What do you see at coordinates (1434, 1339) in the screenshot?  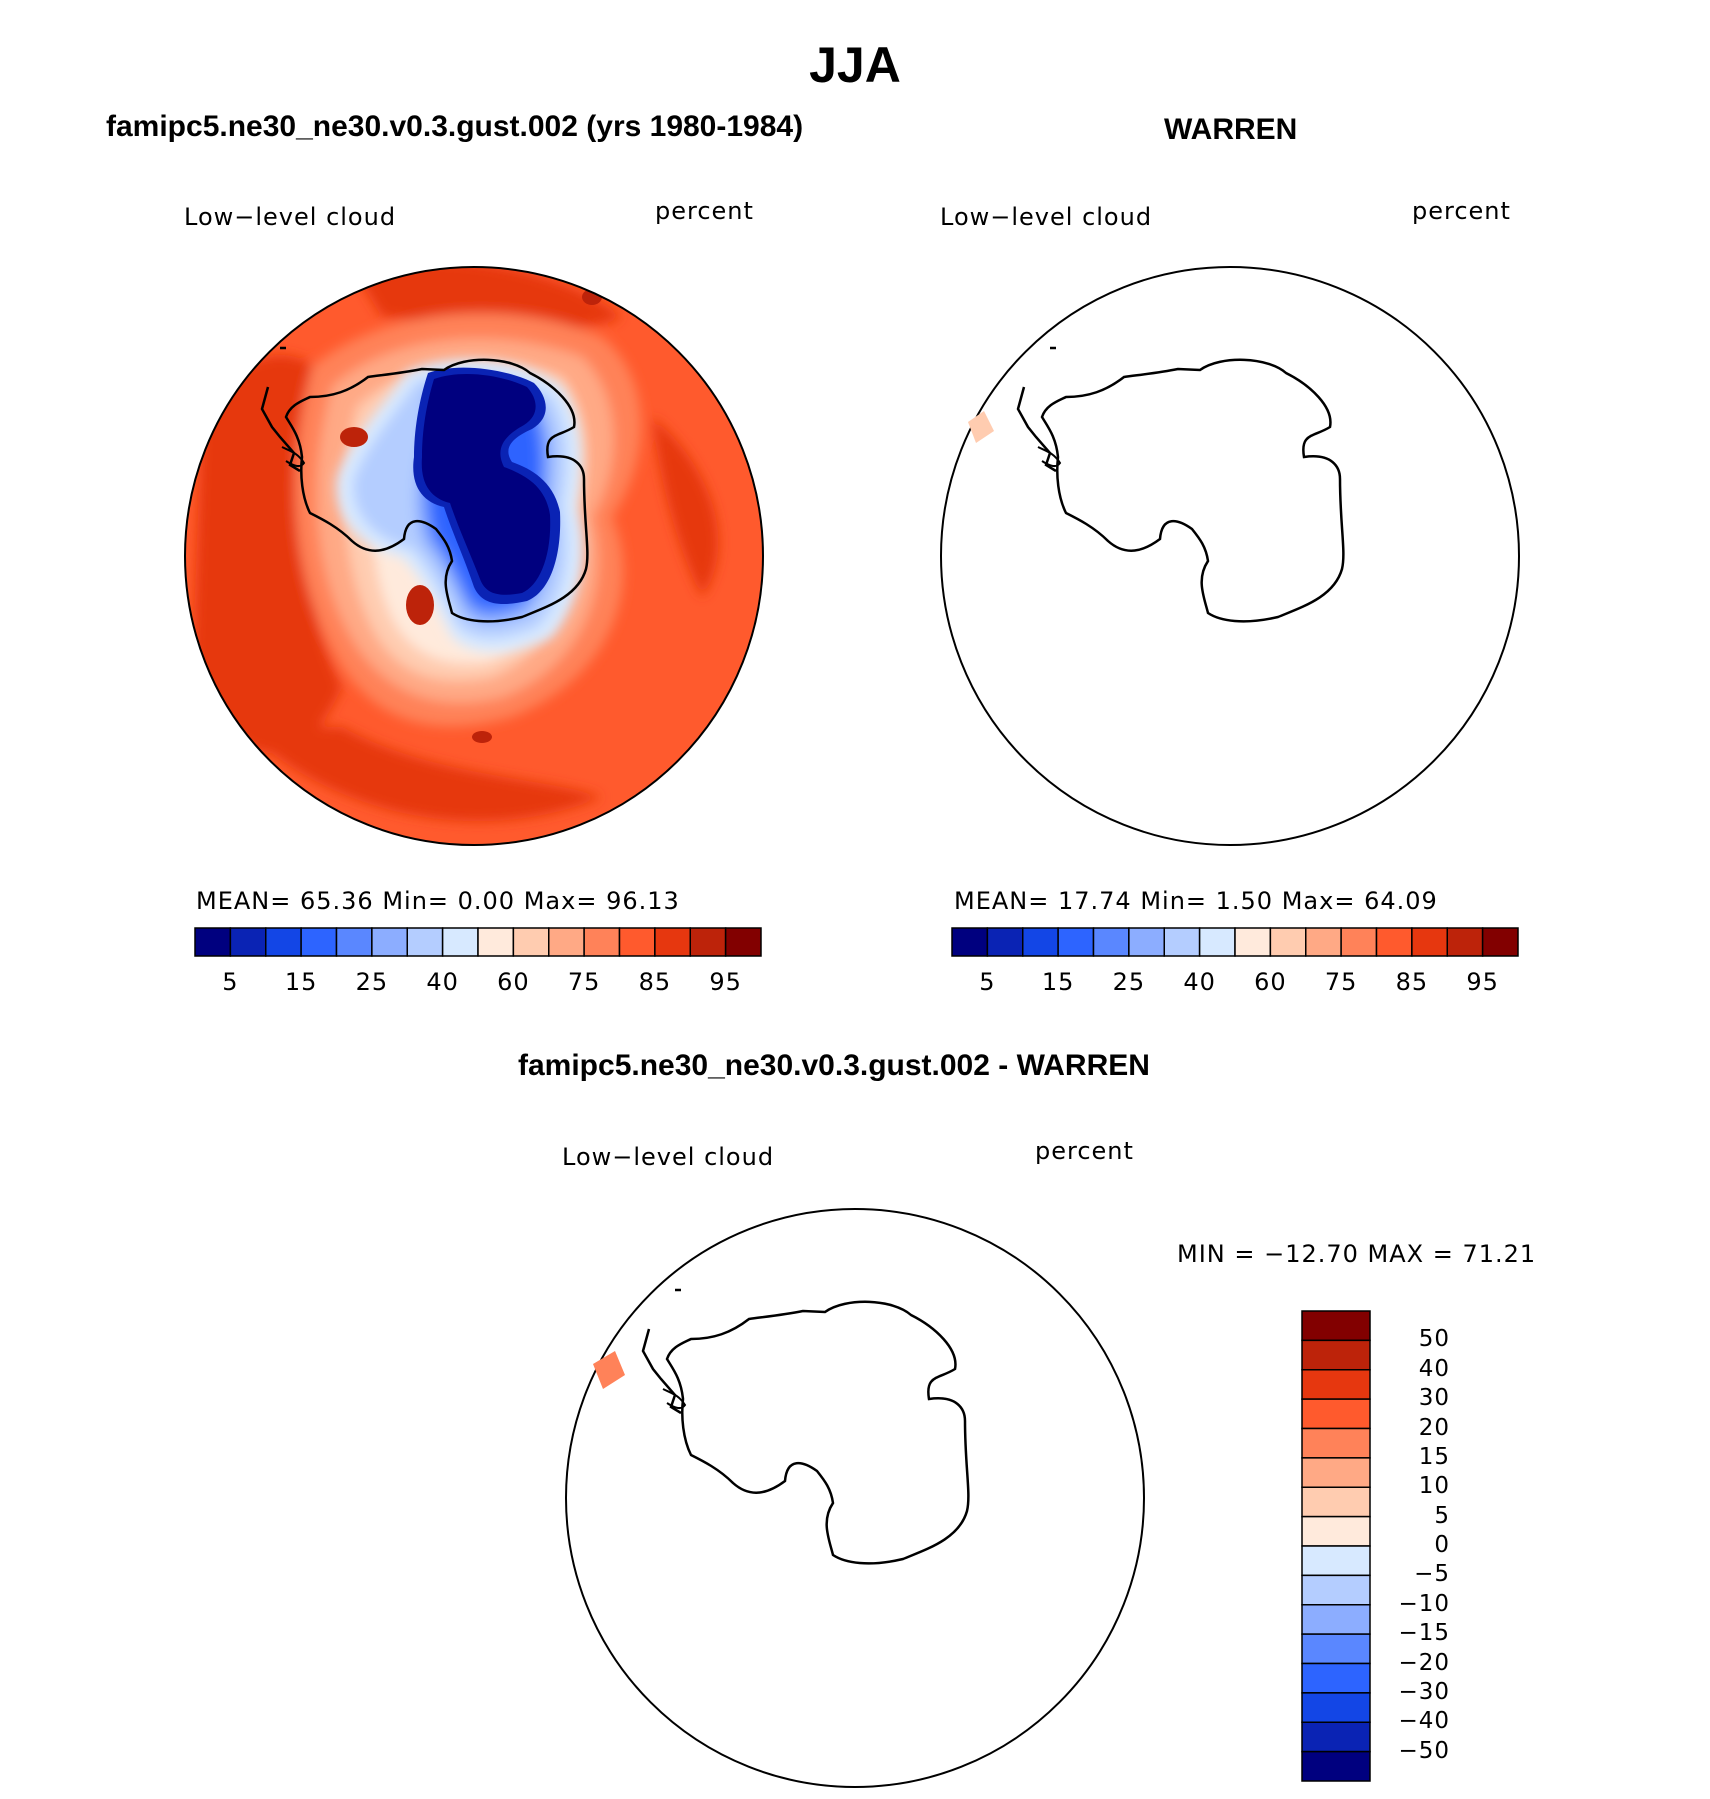 I see `diff-colorbar-label: 50` at bounding box center [1434, 1339].